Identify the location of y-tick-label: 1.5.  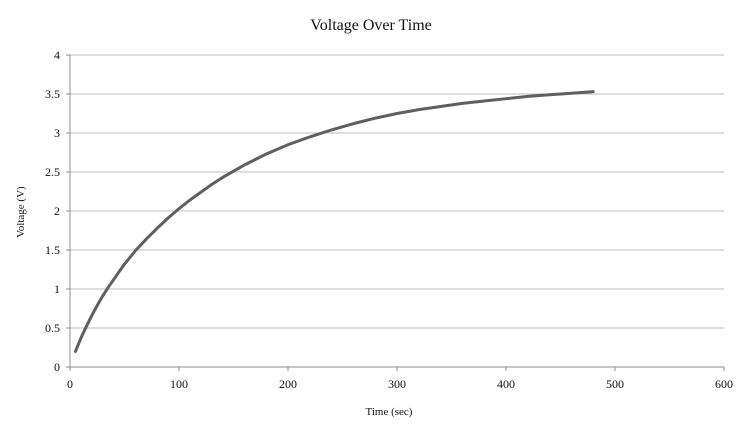
(52, 250).